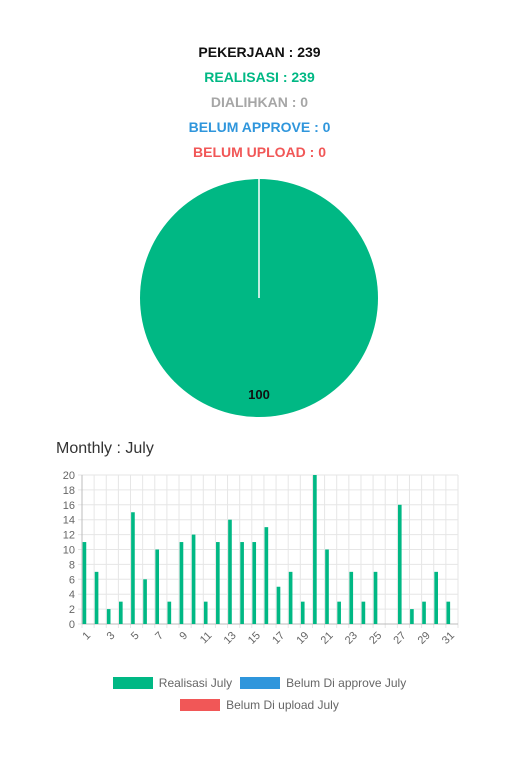  What do you see at coordinates (448, 638) in the screenshot?
I see `x-tick-label: 31` at bounding box center [448, 638].